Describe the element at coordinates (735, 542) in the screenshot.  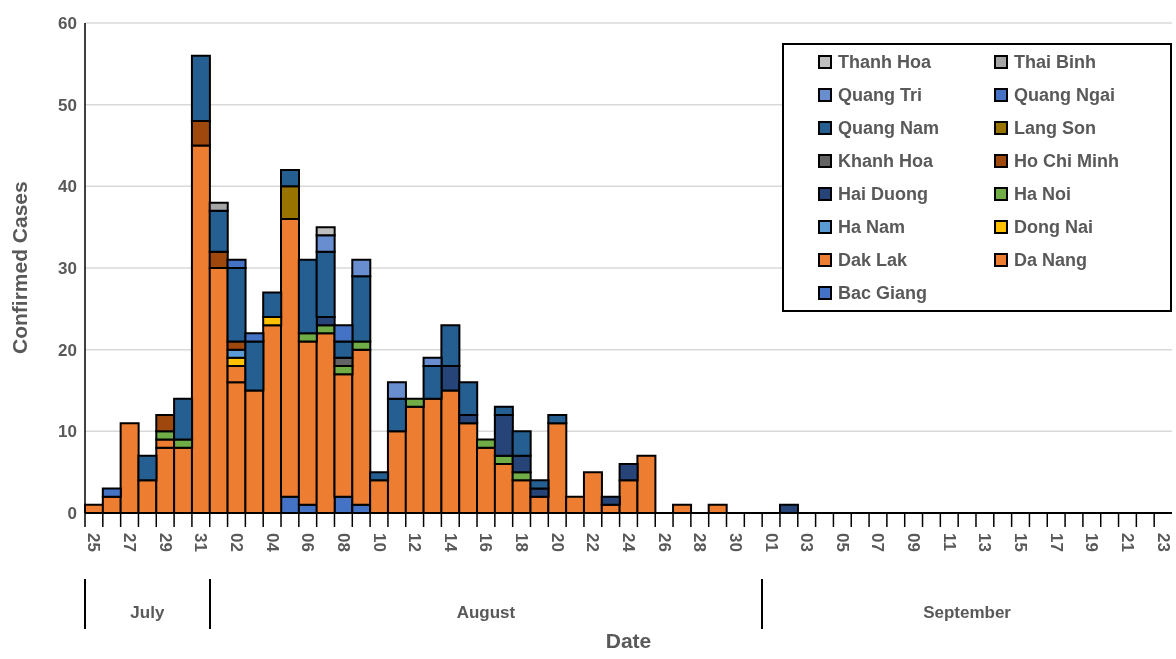
I see `x-tick-label: 30` at that location.